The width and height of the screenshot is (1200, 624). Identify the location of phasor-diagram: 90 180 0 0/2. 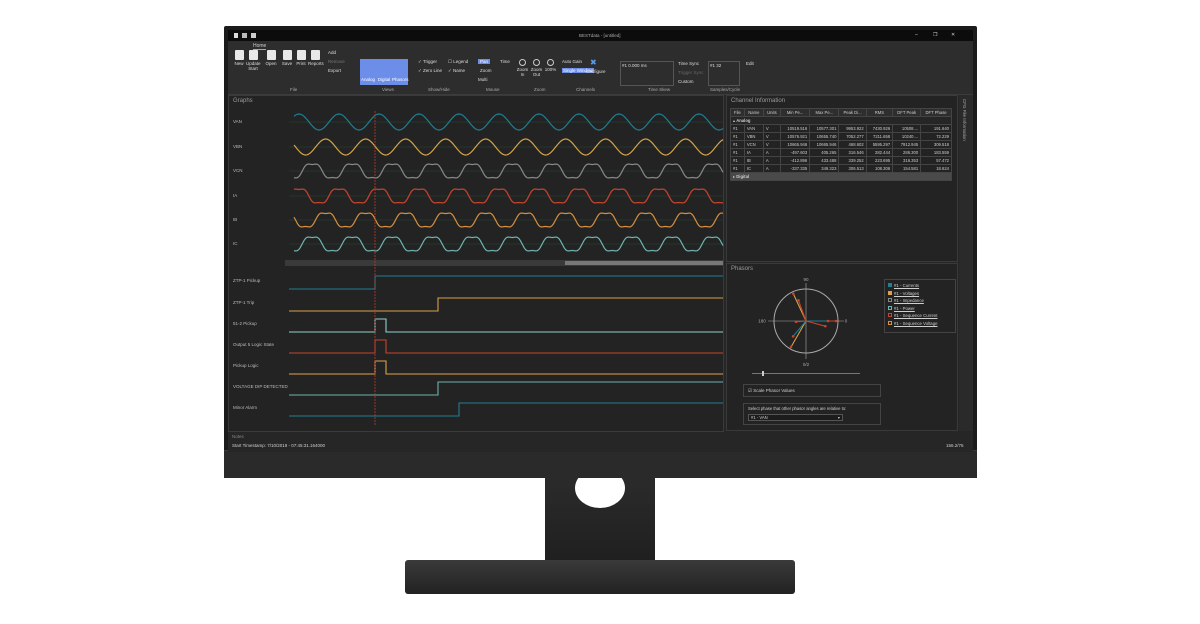
(802, 319).